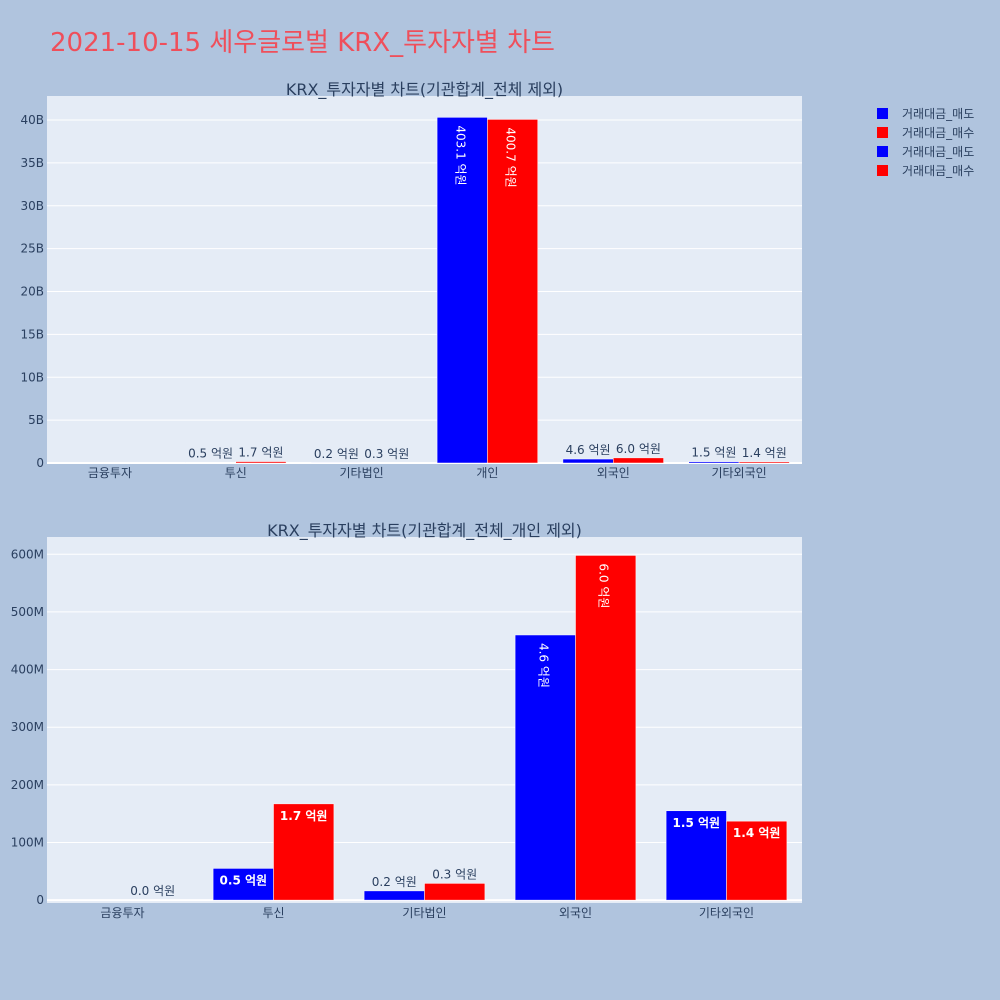  What do you see at coordinates (27, 842) in the screenshot?
I see `y-tick-label: 100M` at bounding box center [27, 842].